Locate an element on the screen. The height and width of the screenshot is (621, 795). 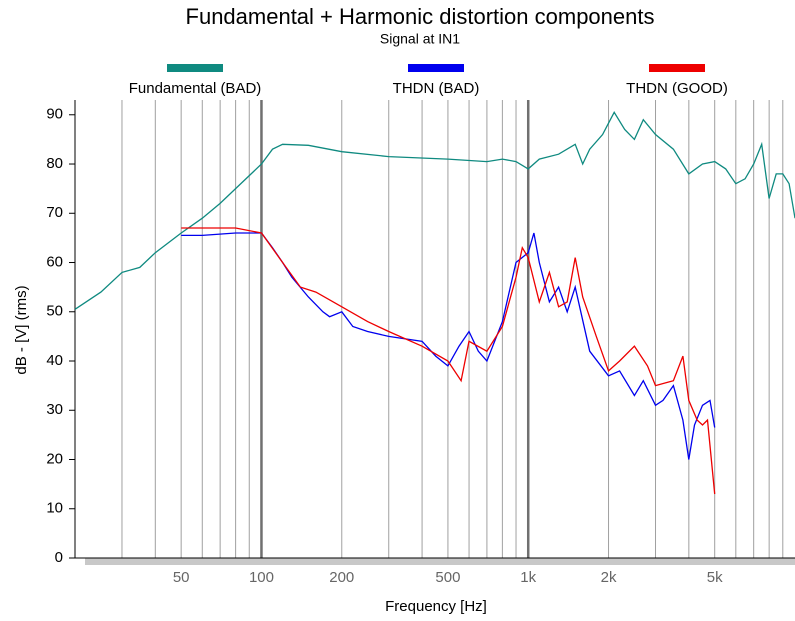
y-tick-label: 10 is located at coordinates (54, 508).